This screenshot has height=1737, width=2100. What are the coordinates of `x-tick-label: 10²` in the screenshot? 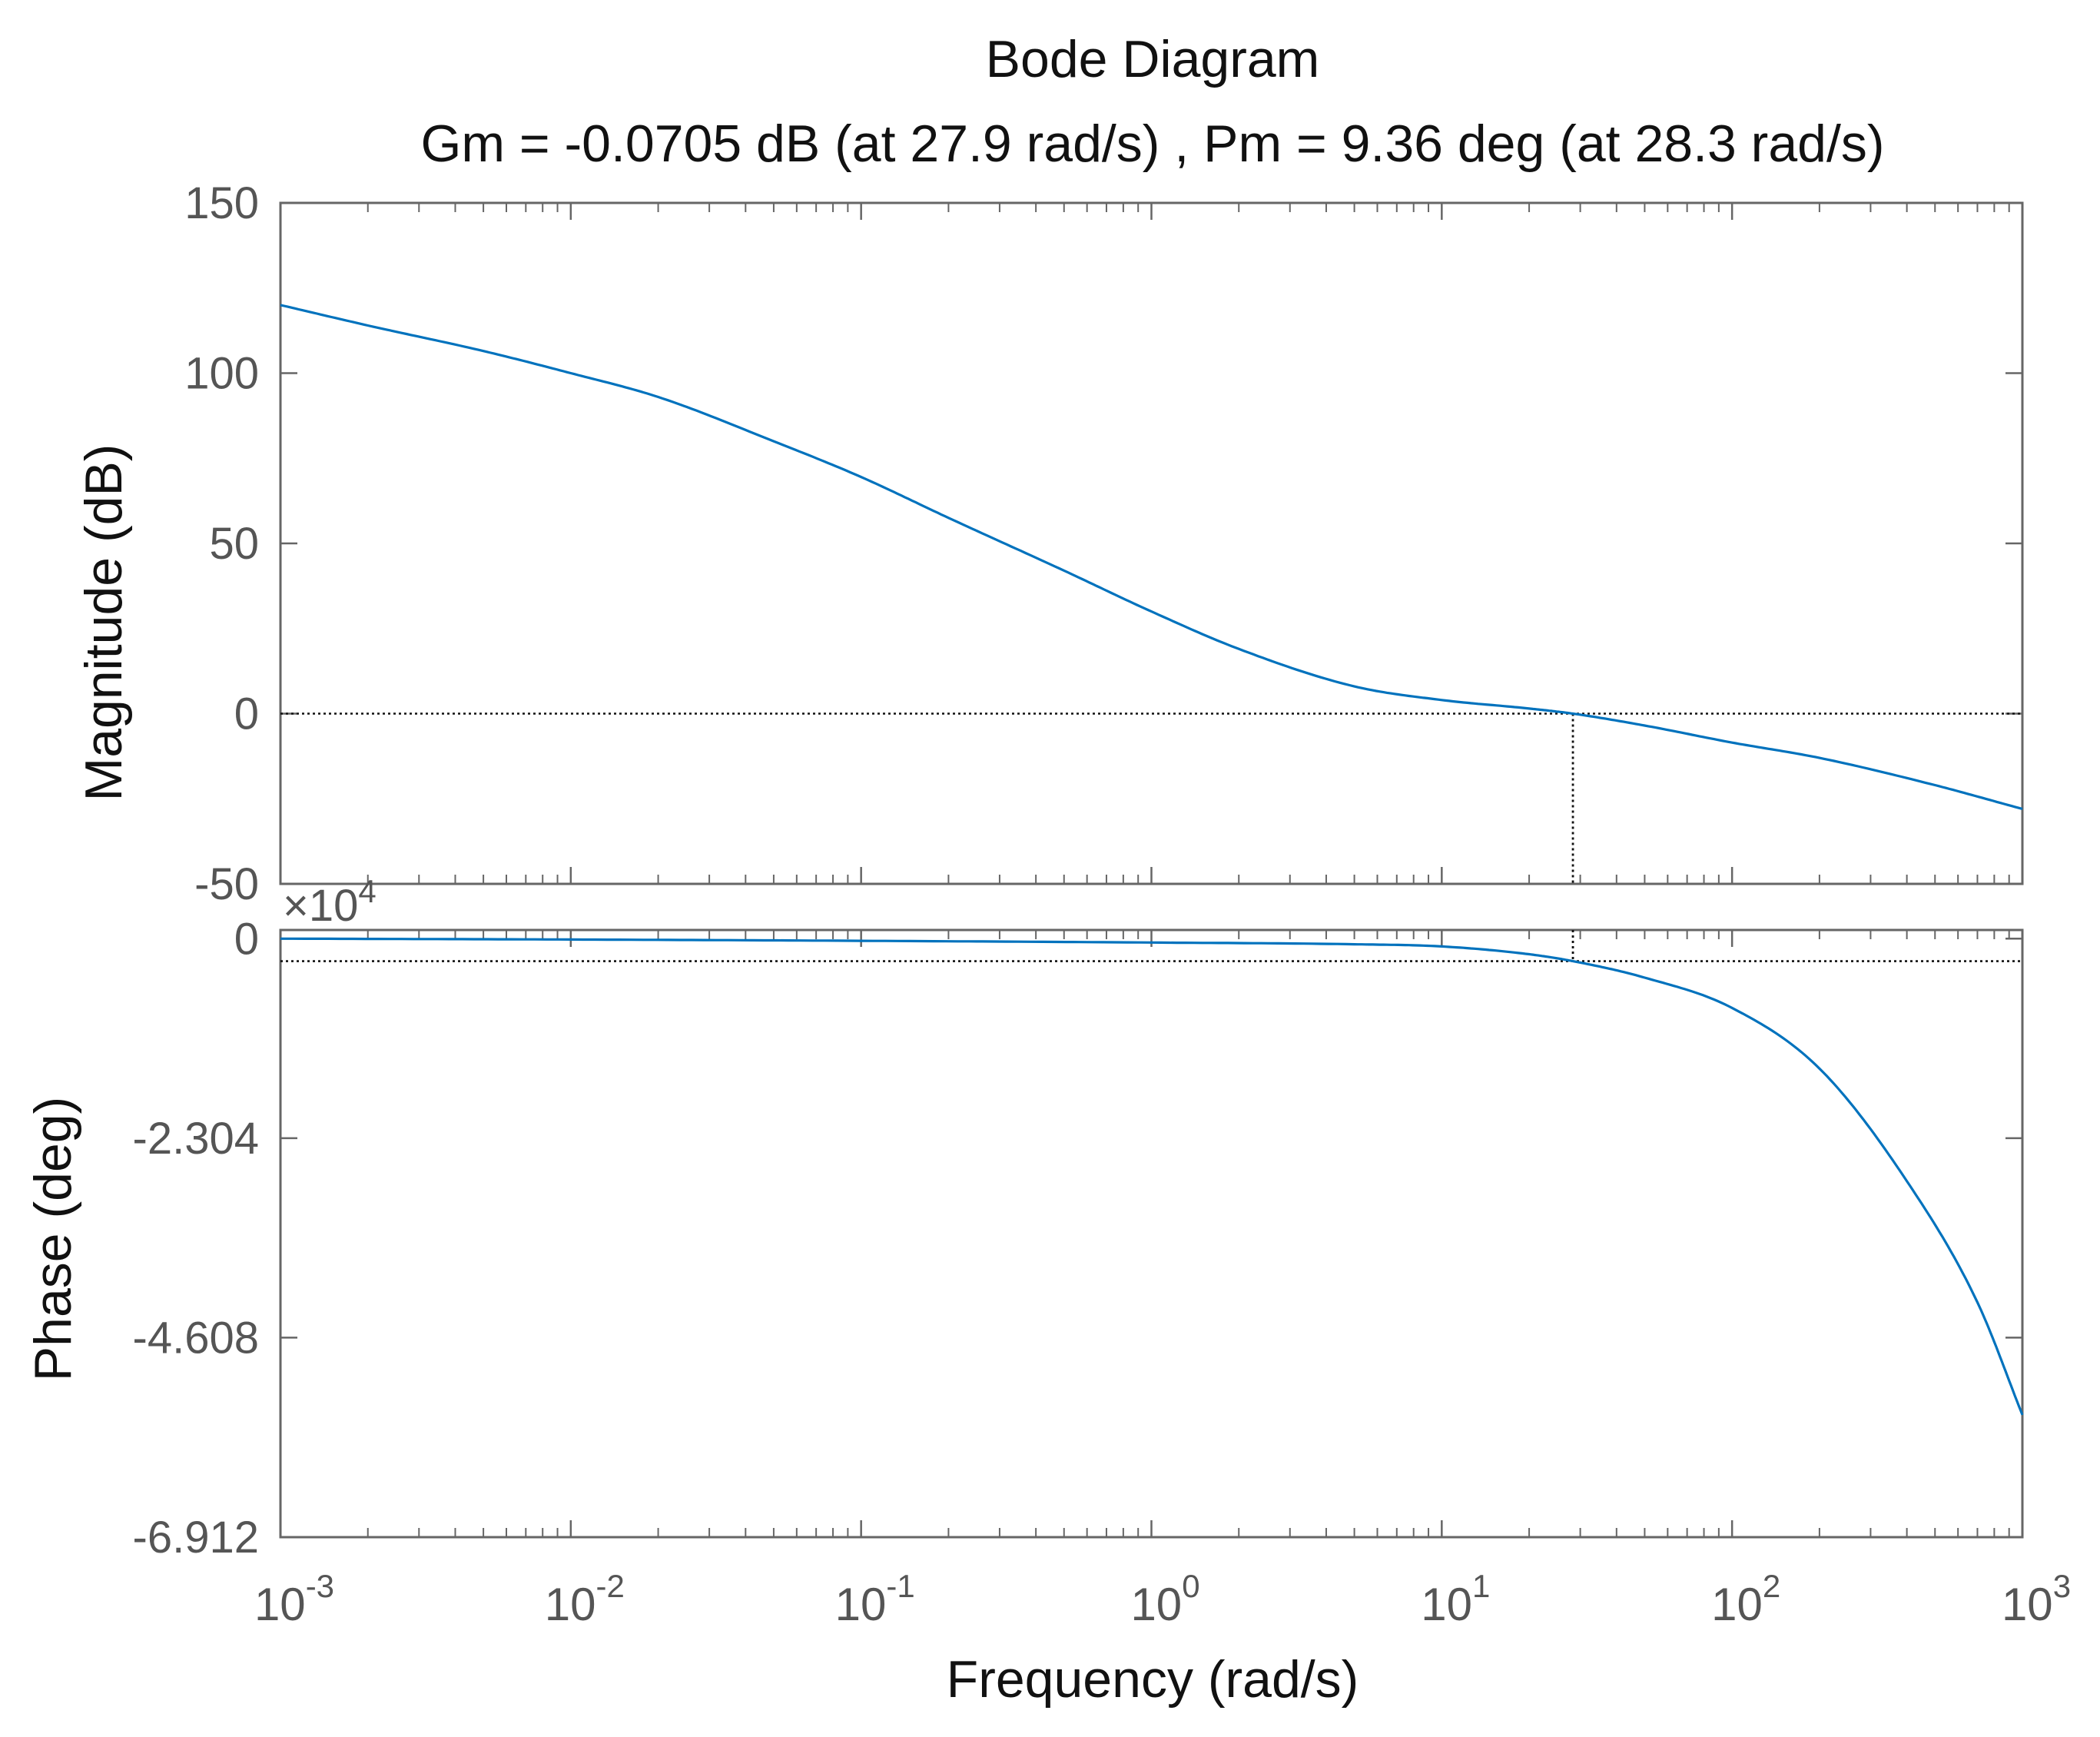 It's located at (1745, 1599).